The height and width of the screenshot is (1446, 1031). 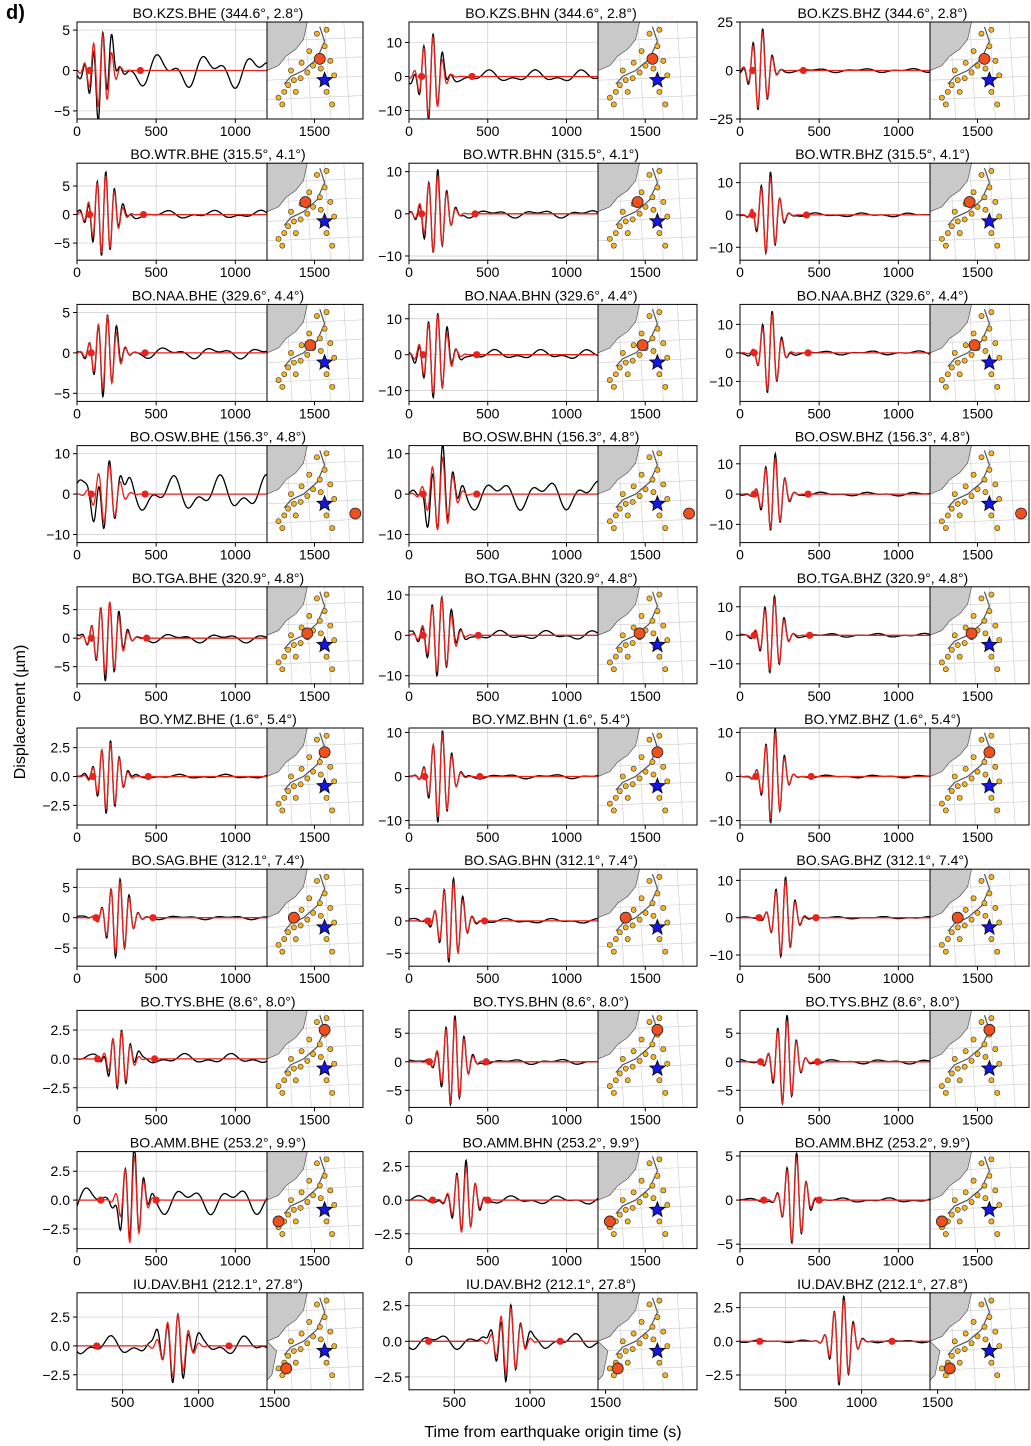 What do you see at coordinates (218, 1143) in the screenshot?
I see `subplot-title: BO.AMM.BHE (253.2°, 9.9°)` at bounding box center [218, 1143].